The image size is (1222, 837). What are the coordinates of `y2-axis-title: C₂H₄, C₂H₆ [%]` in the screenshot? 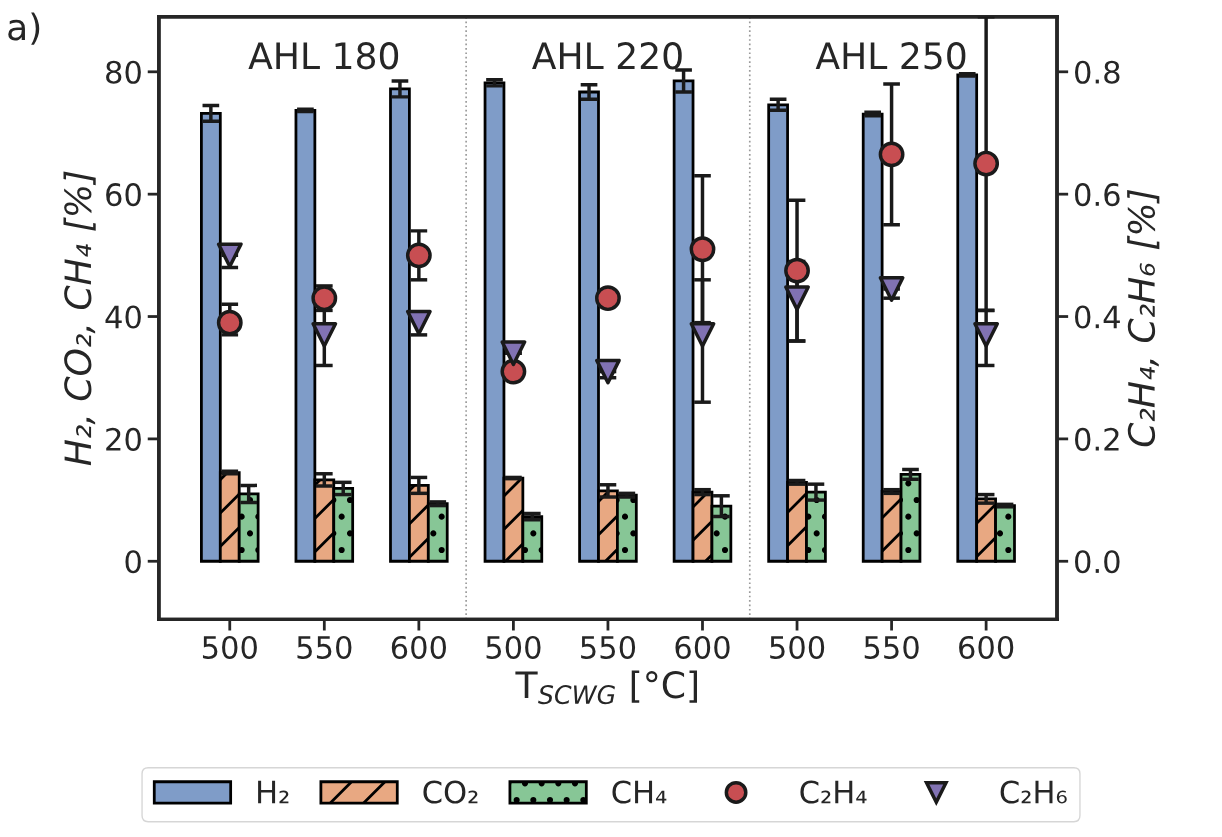 It's located at (1143, 318).